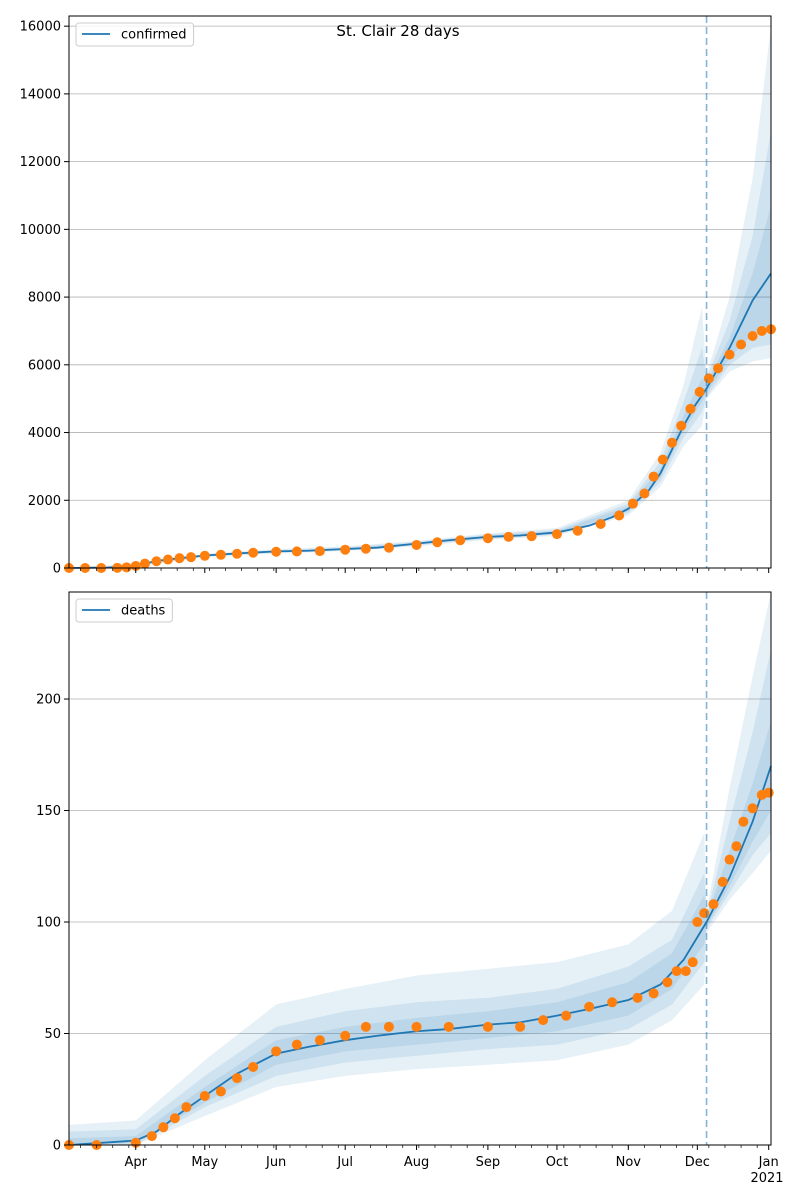  I want to click on confirmed-y-axis: 0 2000 4000 6000 8000 10000 12000 14000 16000, so click(44, 298).